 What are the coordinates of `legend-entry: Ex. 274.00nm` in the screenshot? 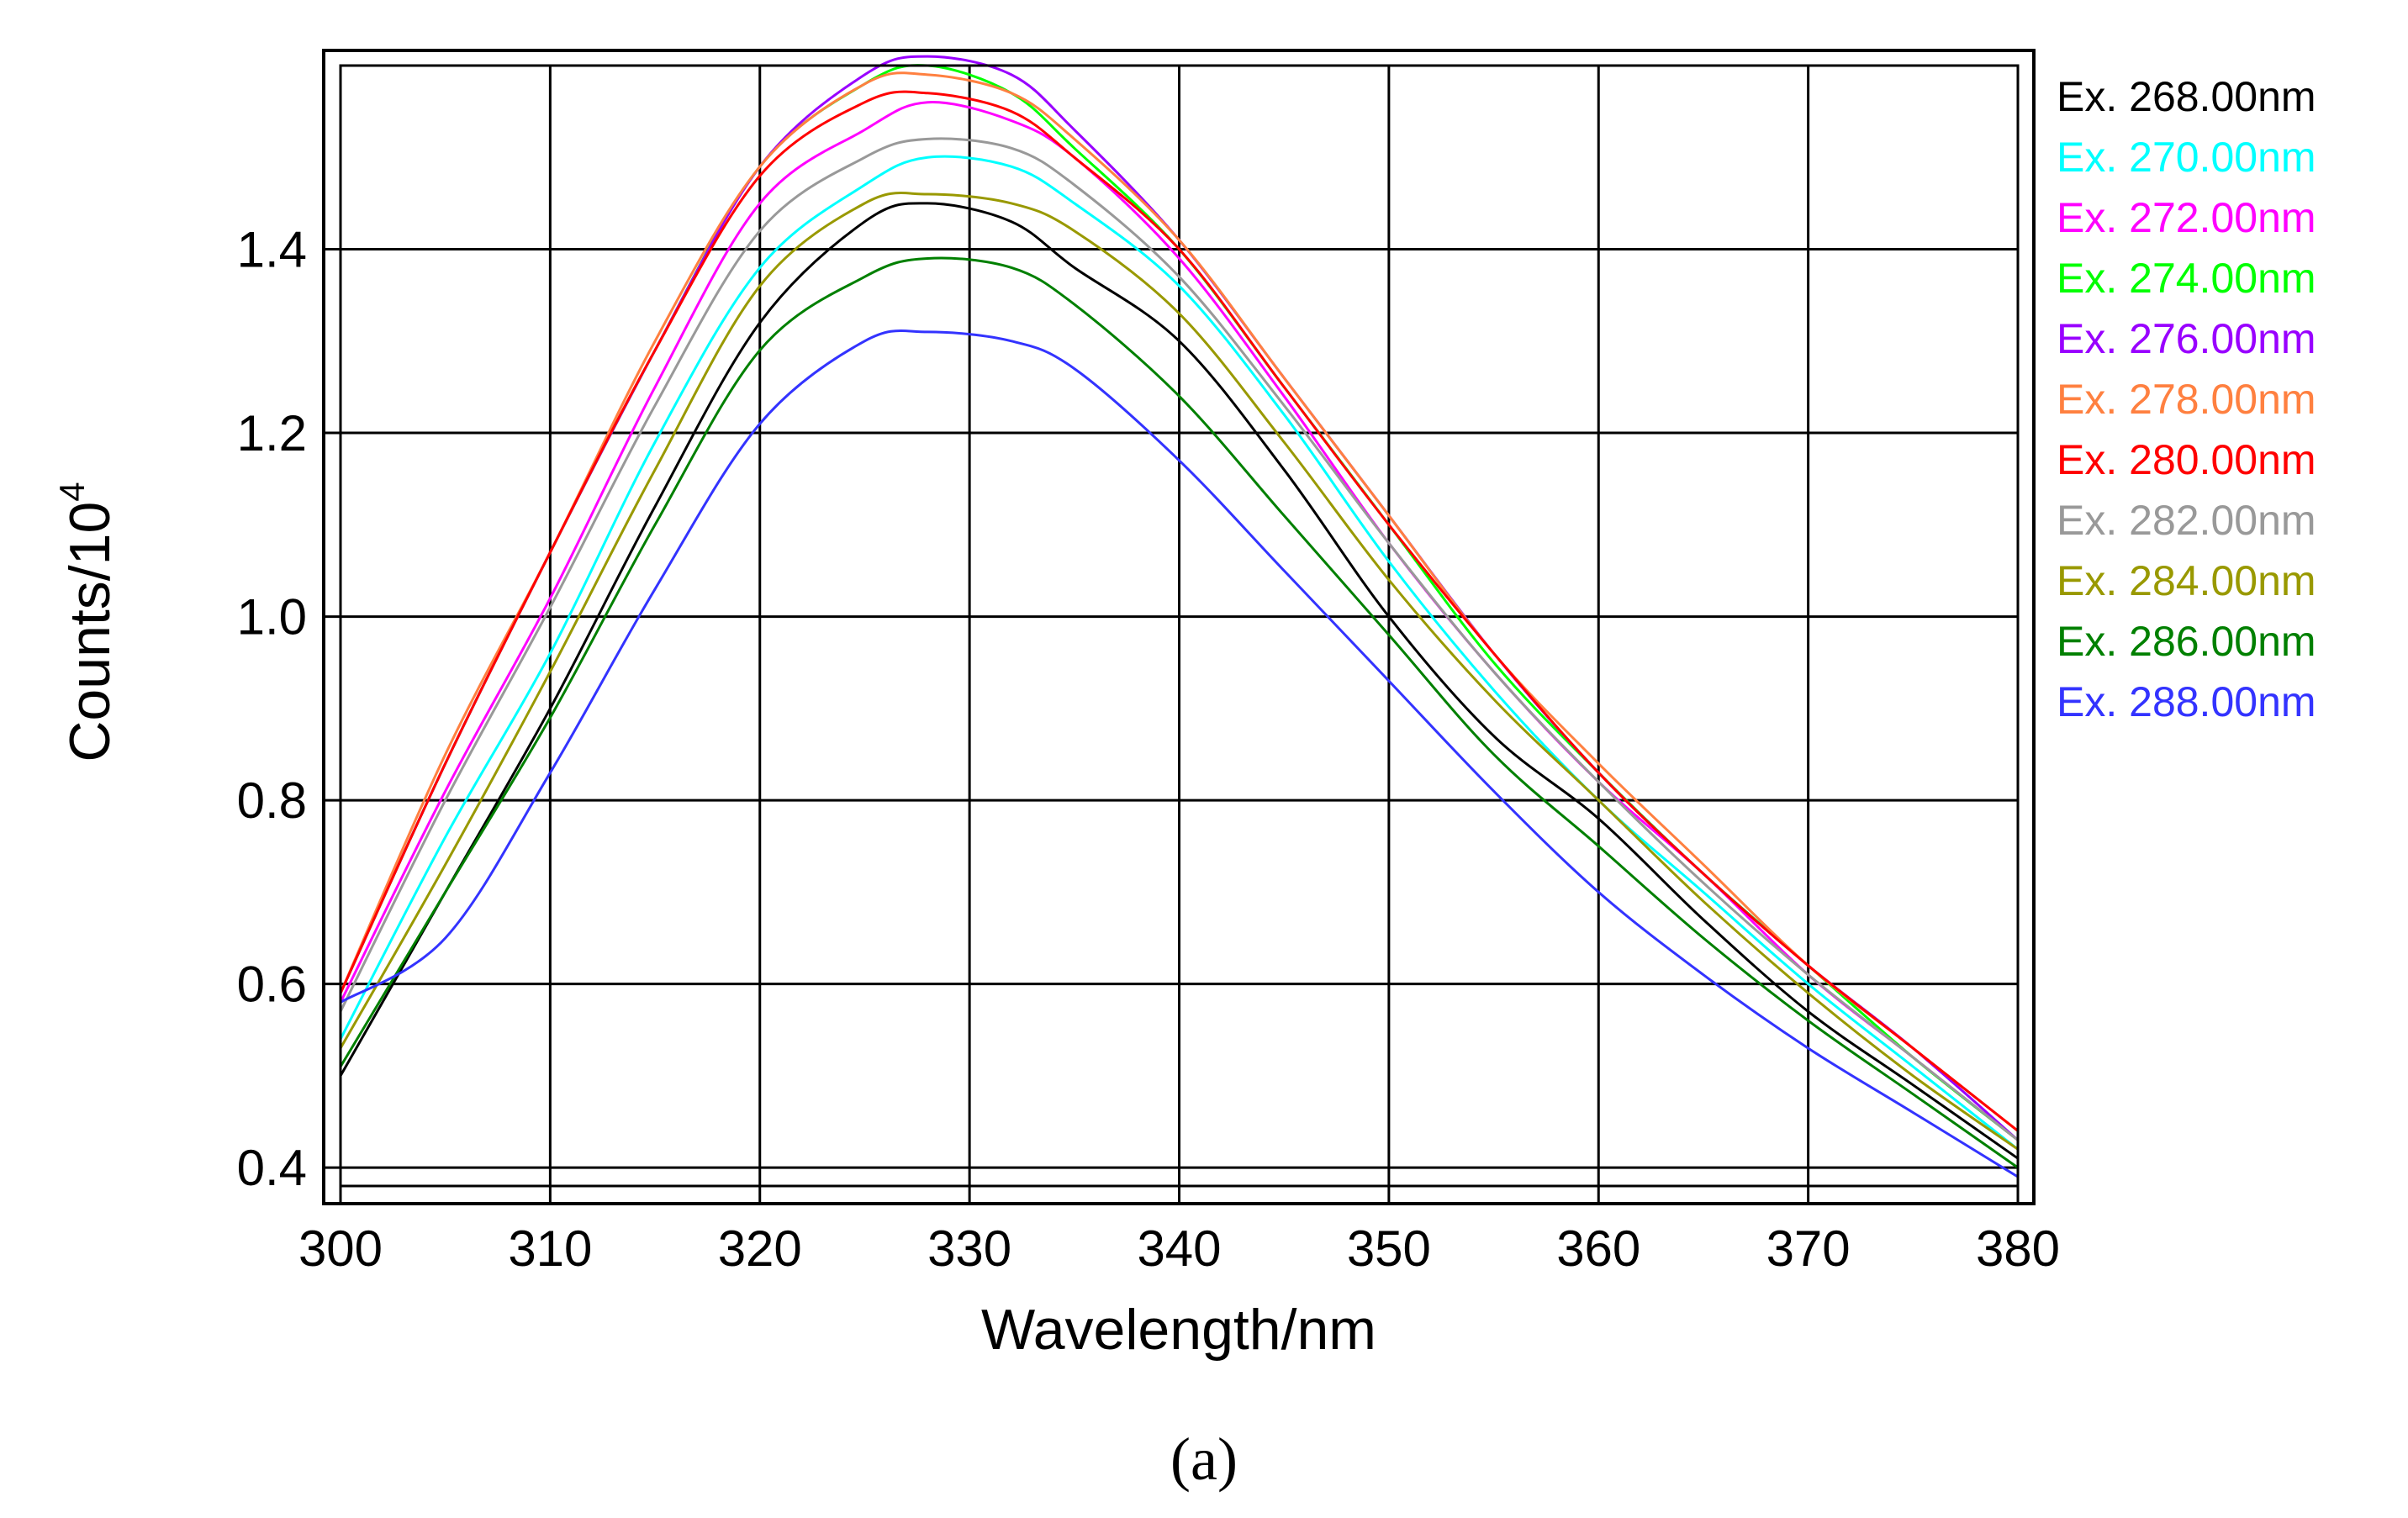 It's located at (2186, 278).